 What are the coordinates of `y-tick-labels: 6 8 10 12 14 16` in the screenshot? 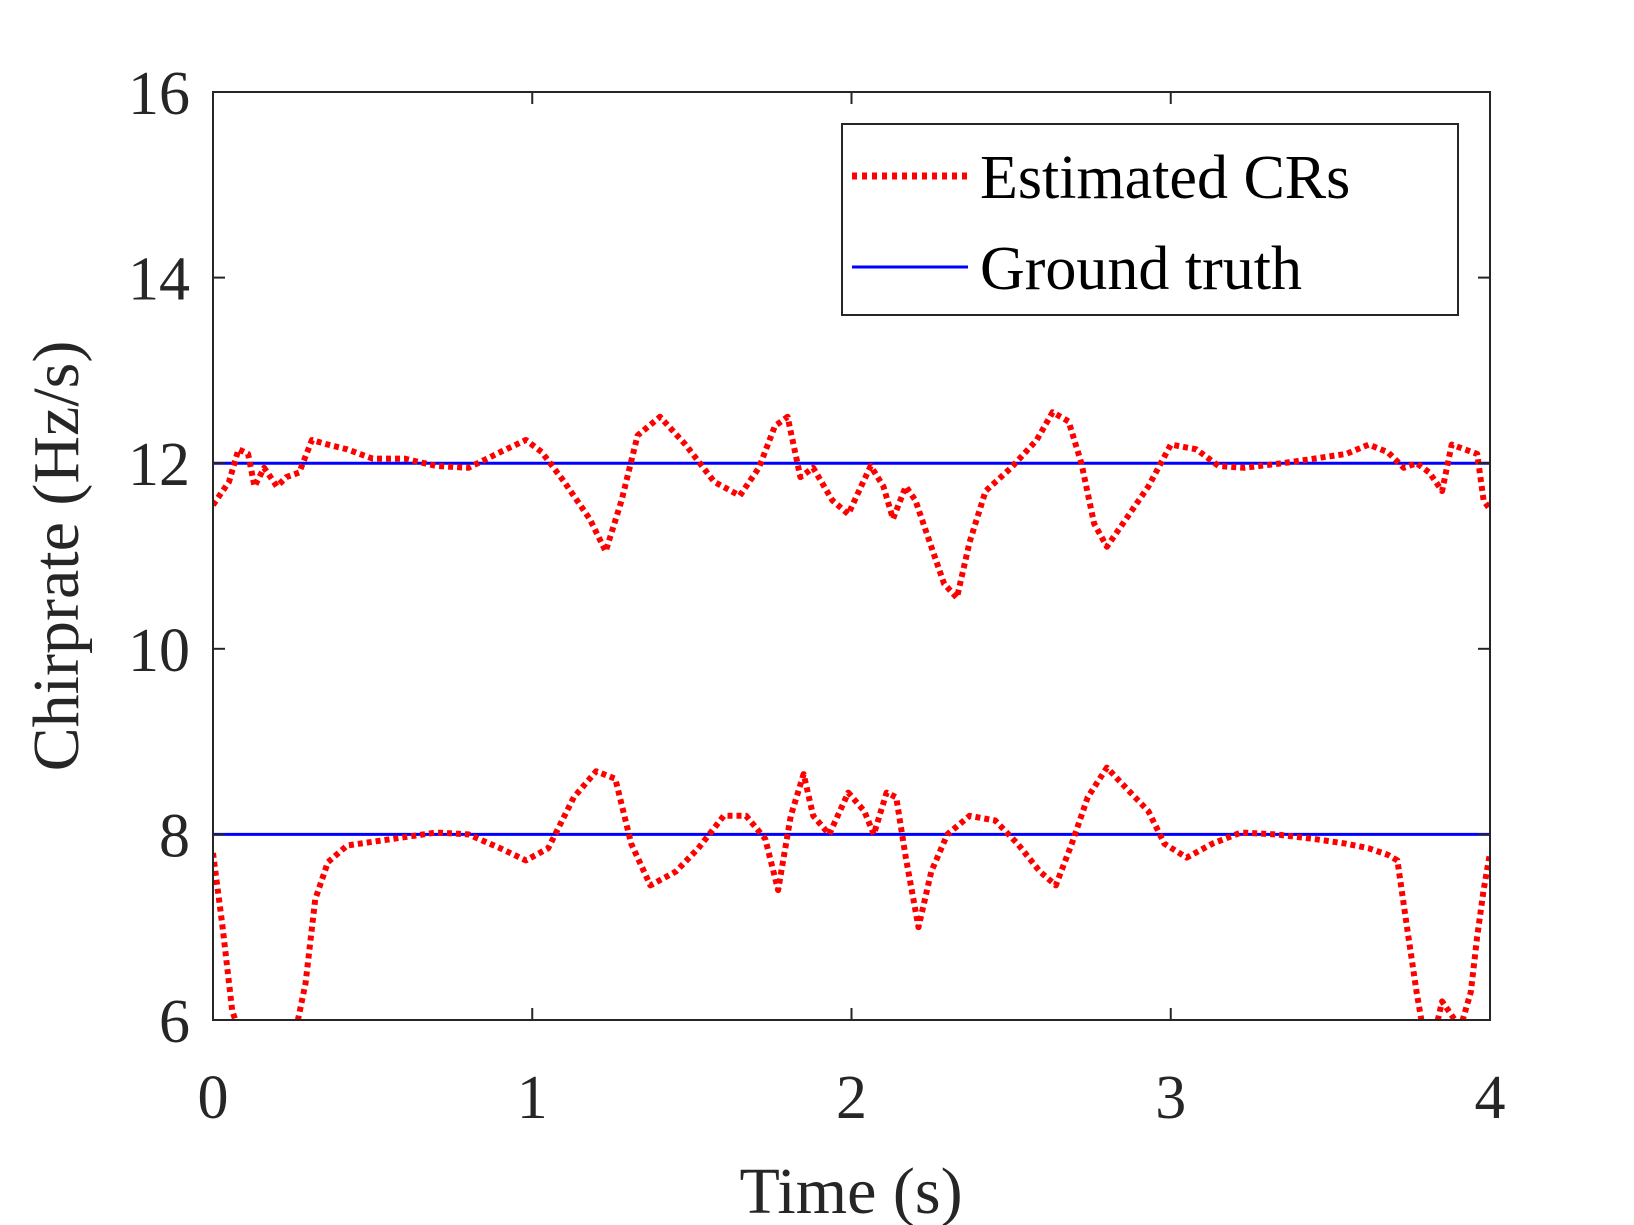 It's located at (159, 558).